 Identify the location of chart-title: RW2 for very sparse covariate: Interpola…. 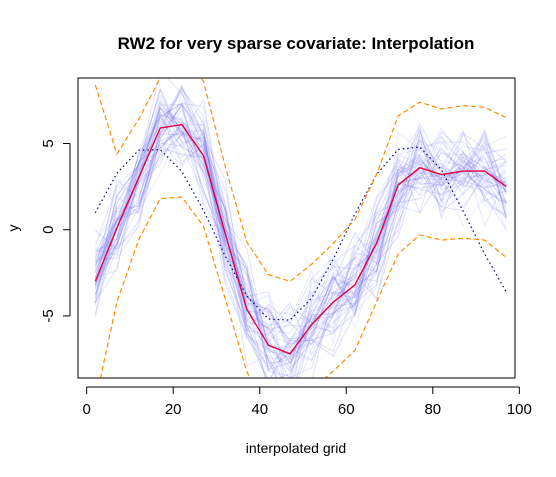
(296, 43).